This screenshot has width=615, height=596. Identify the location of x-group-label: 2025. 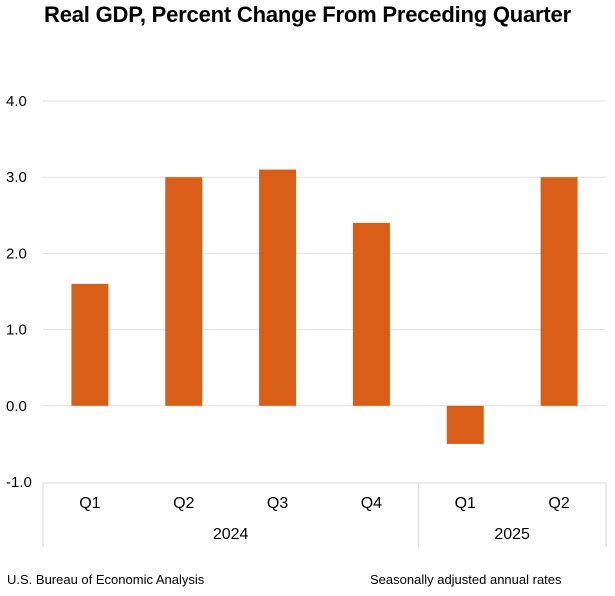
(512, 534).